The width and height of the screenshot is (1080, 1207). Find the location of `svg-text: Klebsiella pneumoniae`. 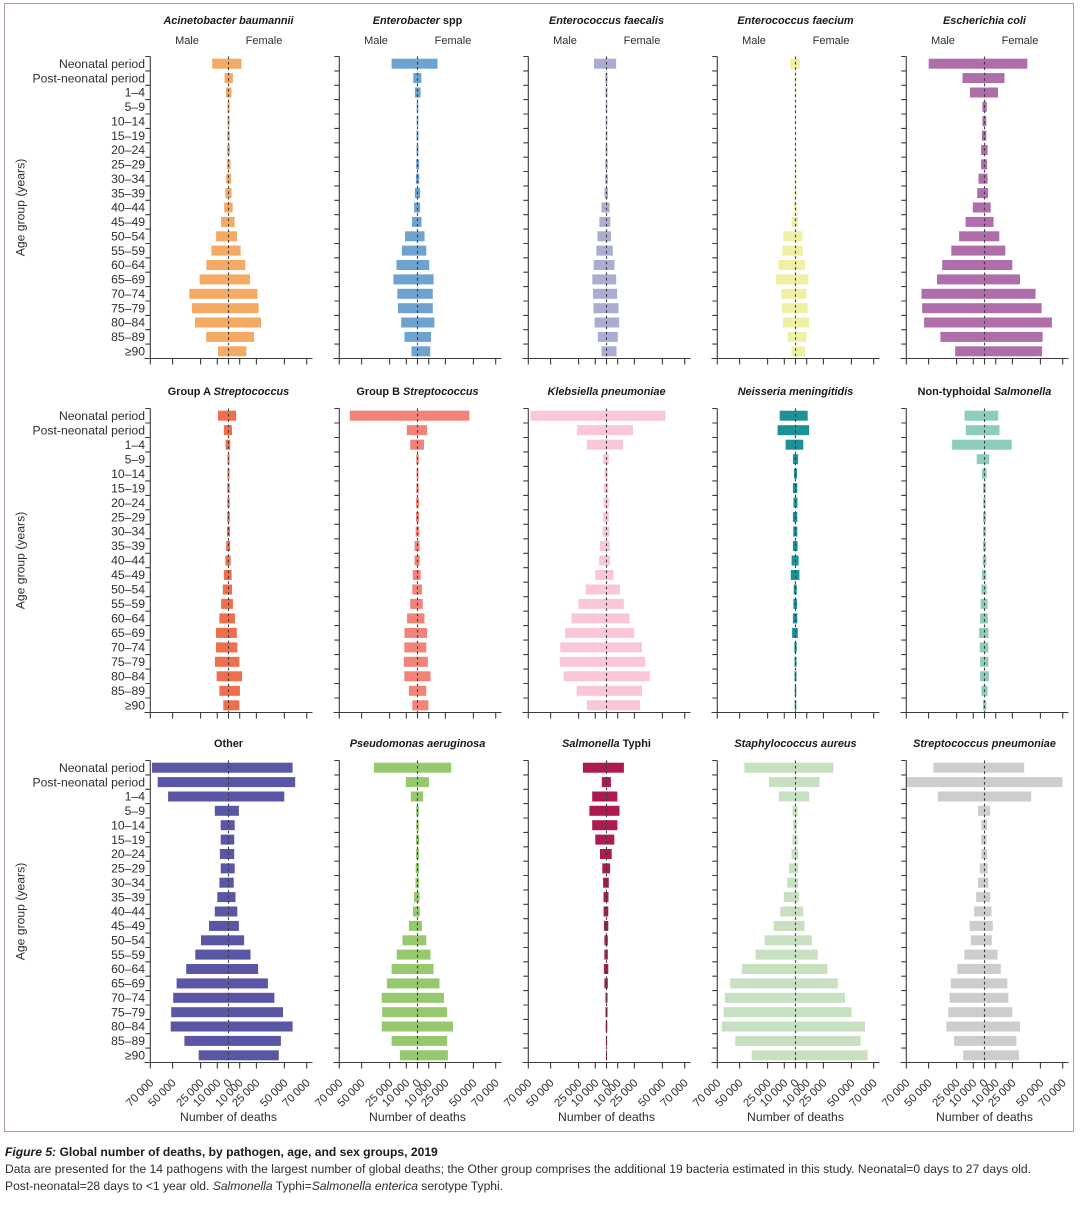

svg-text: Klebsiella pneumoniae is located at coordinates (606, 392).